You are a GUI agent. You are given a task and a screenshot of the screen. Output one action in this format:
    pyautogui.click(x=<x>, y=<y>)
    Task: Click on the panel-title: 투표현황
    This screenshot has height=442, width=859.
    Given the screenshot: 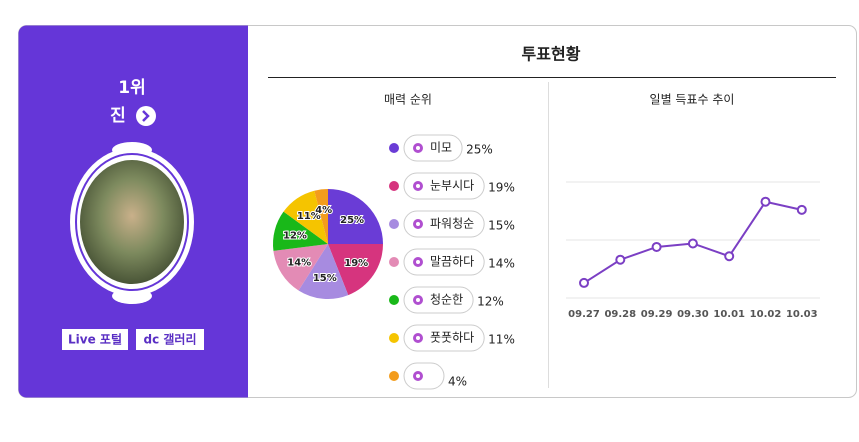 What is the action you would take?
    pyautogui.click(x=551, y=54)
    